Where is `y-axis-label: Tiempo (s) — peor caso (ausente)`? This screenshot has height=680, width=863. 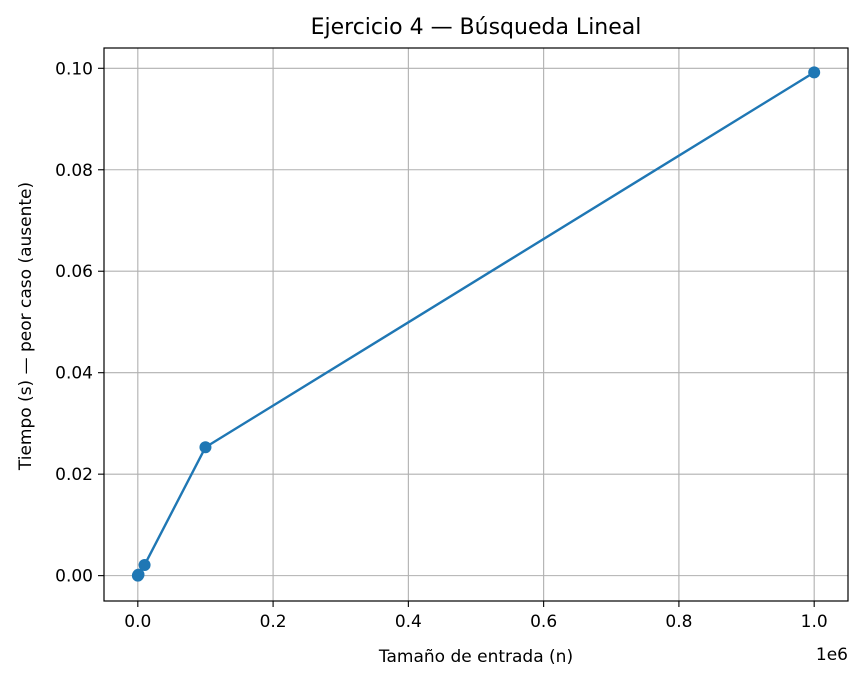
y-axis-label: Tiempo (s) — peor caso (ausente) is located at coordinates (26, 326).